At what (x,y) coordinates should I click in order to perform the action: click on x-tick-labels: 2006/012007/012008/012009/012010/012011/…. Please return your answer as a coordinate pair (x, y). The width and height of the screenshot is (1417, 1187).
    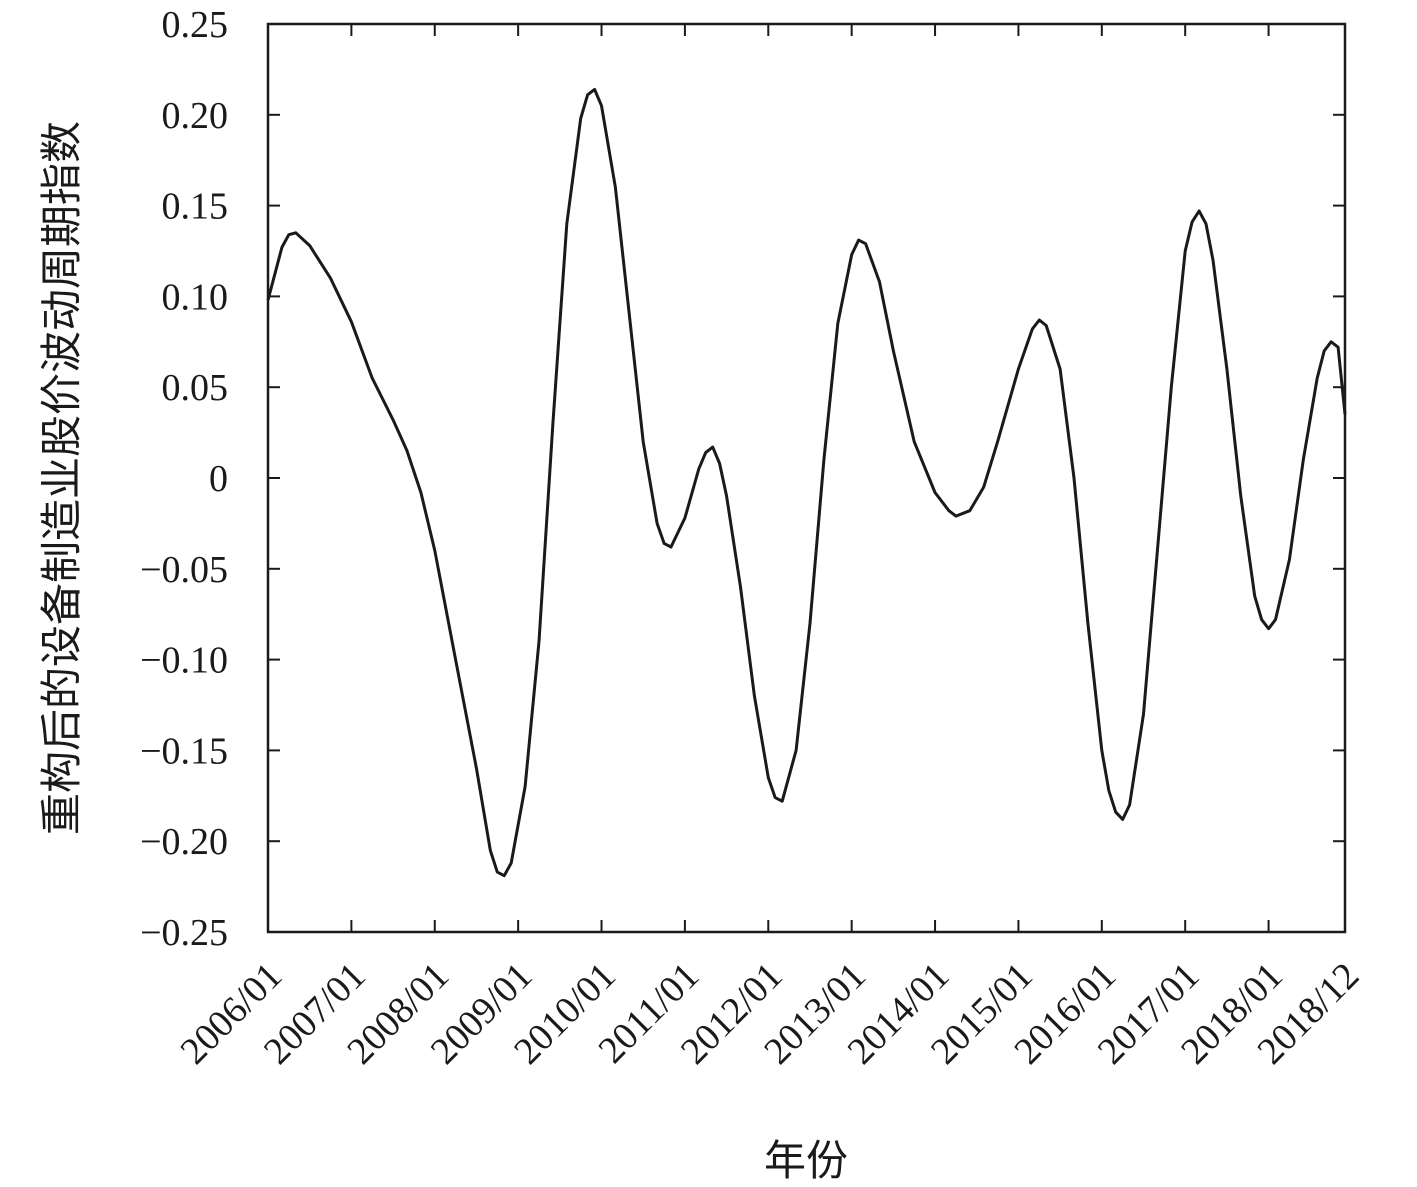
    Looking at the image, I should click on (770, 1014).